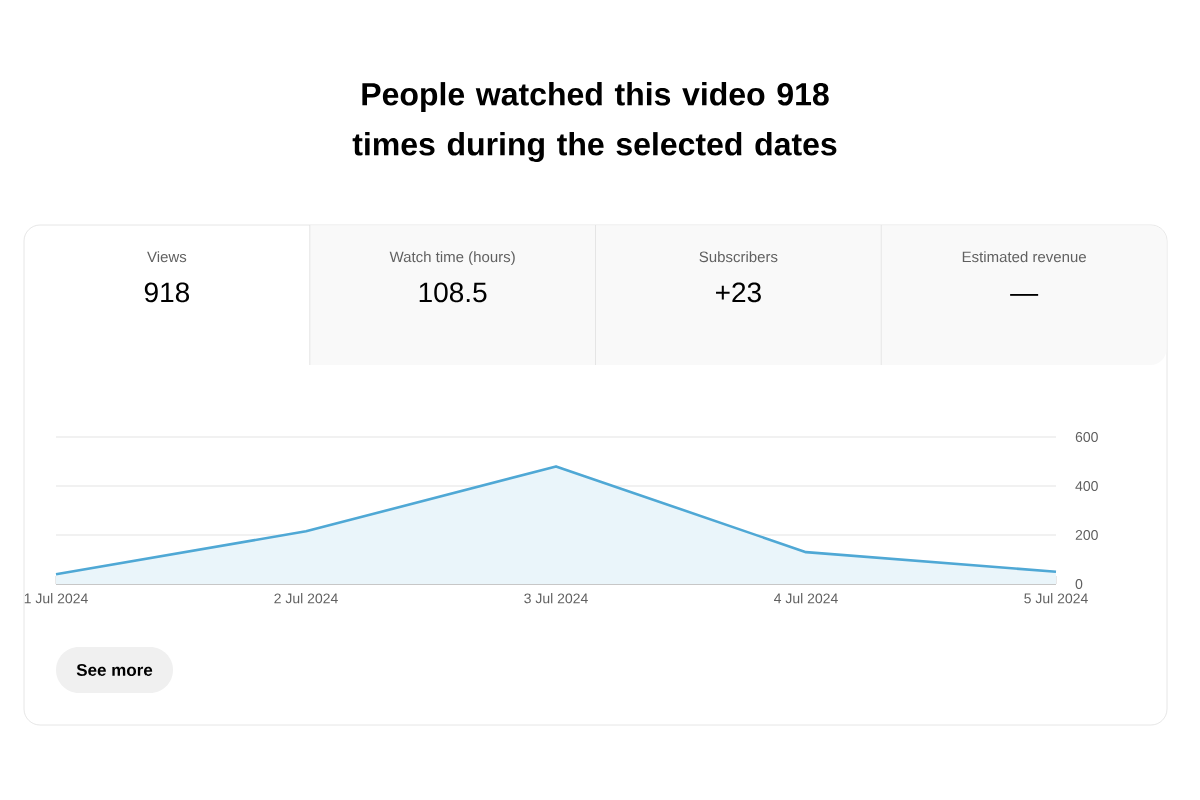 This screenshot has height=800, width=1200. What do you see at coordinates (556, 598) in the screenshot?
I see `x-tick-label: 3 Jul 2024` at bounding box center [556, 598].